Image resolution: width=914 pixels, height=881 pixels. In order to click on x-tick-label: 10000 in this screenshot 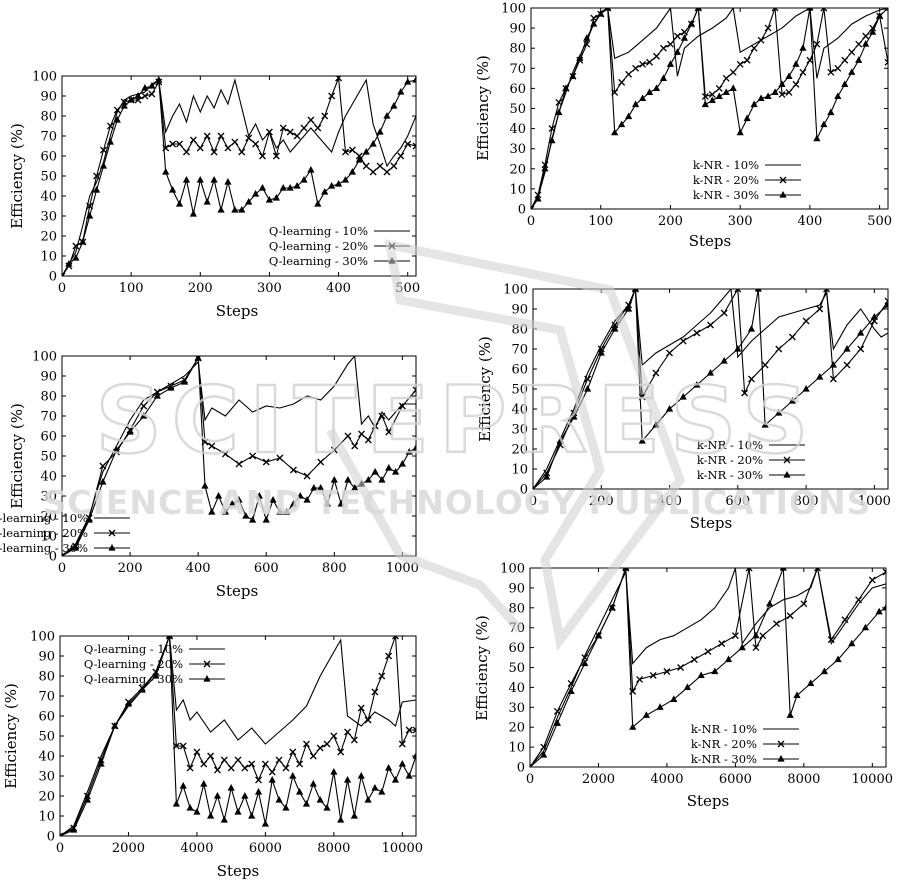, I will do `click(402, 848)`.